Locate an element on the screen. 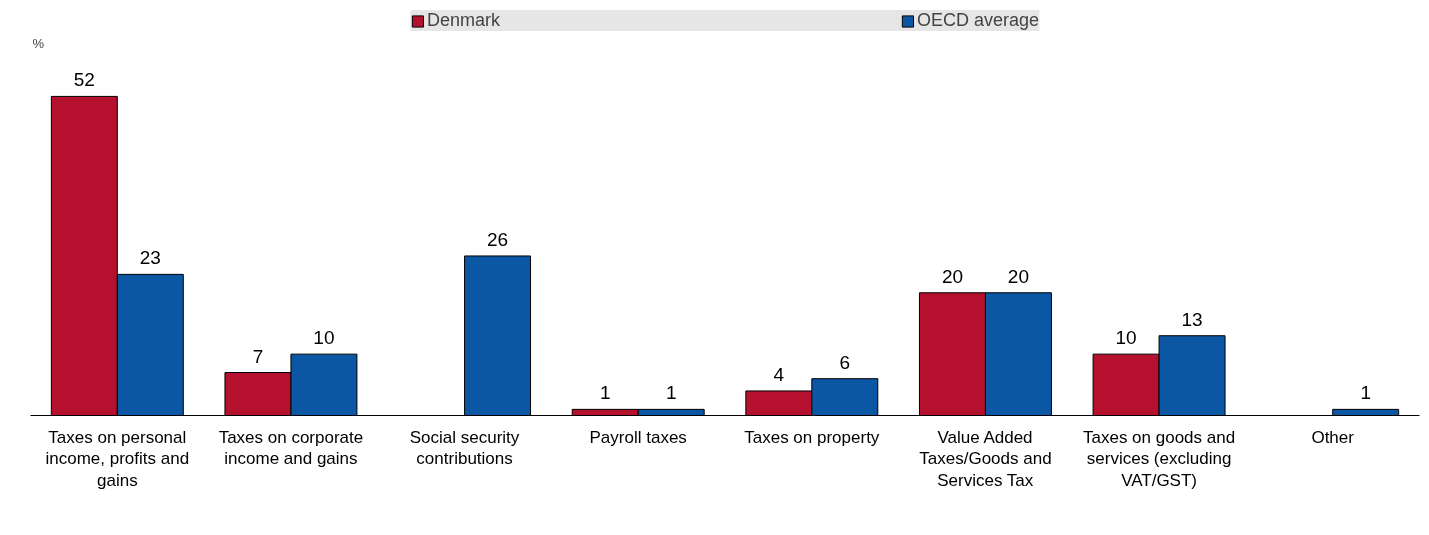  x-tick-label: Other is located at coordinates (1333, 437).